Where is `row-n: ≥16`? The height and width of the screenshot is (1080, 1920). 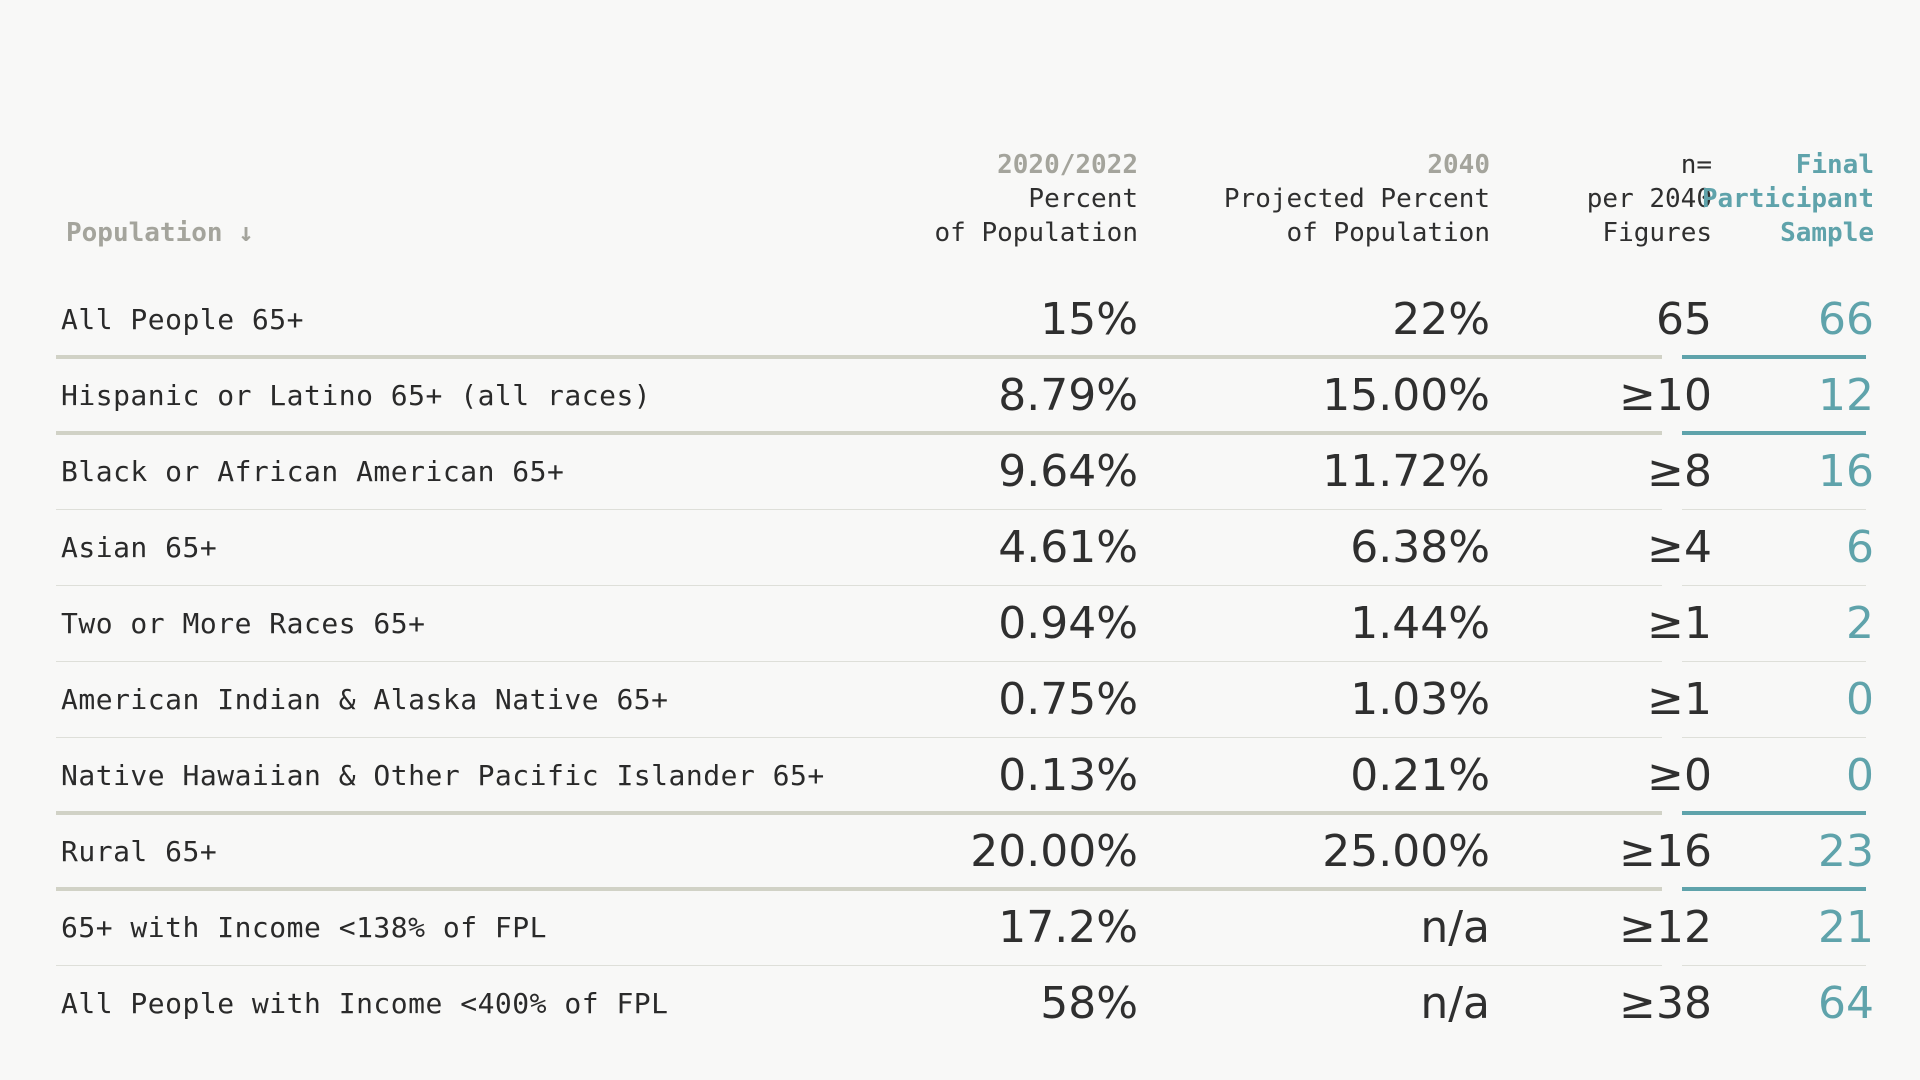
row-n: ≥16 is located at coordinates (1665, 851).